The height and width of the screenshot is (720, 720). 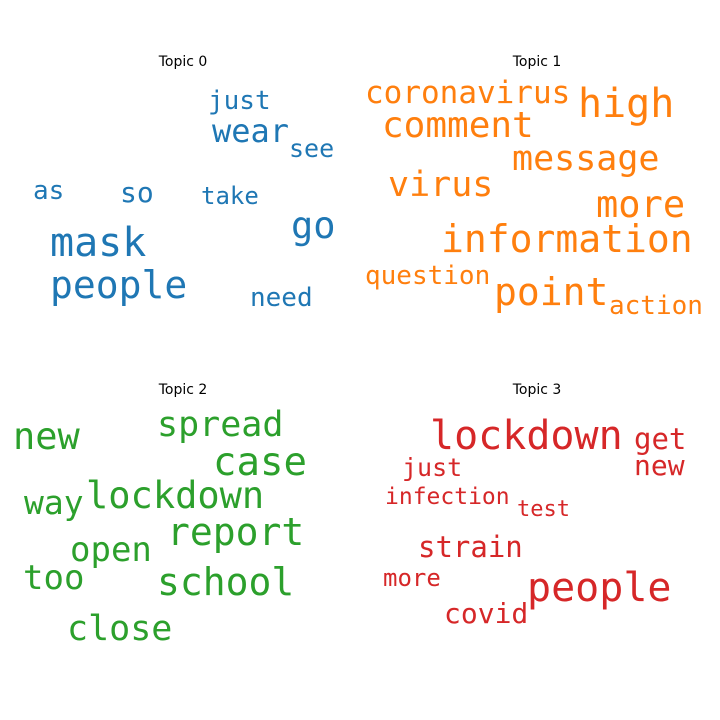 What do you see at coordinates (470, 547) in the screenshot?
I see `word-strain: strain` at bounding box center [470, 547].